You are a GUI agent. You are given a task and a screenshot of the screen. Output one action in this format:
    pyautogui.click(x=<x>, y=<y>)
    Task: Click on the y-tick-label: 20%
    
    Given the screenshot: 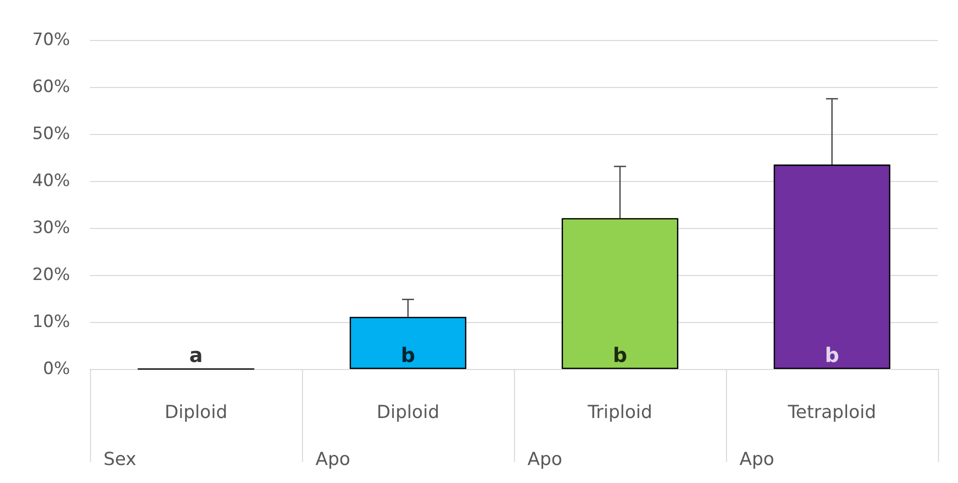 What is the action you would take?
    pyautogui.click(x=51, y=275)
    